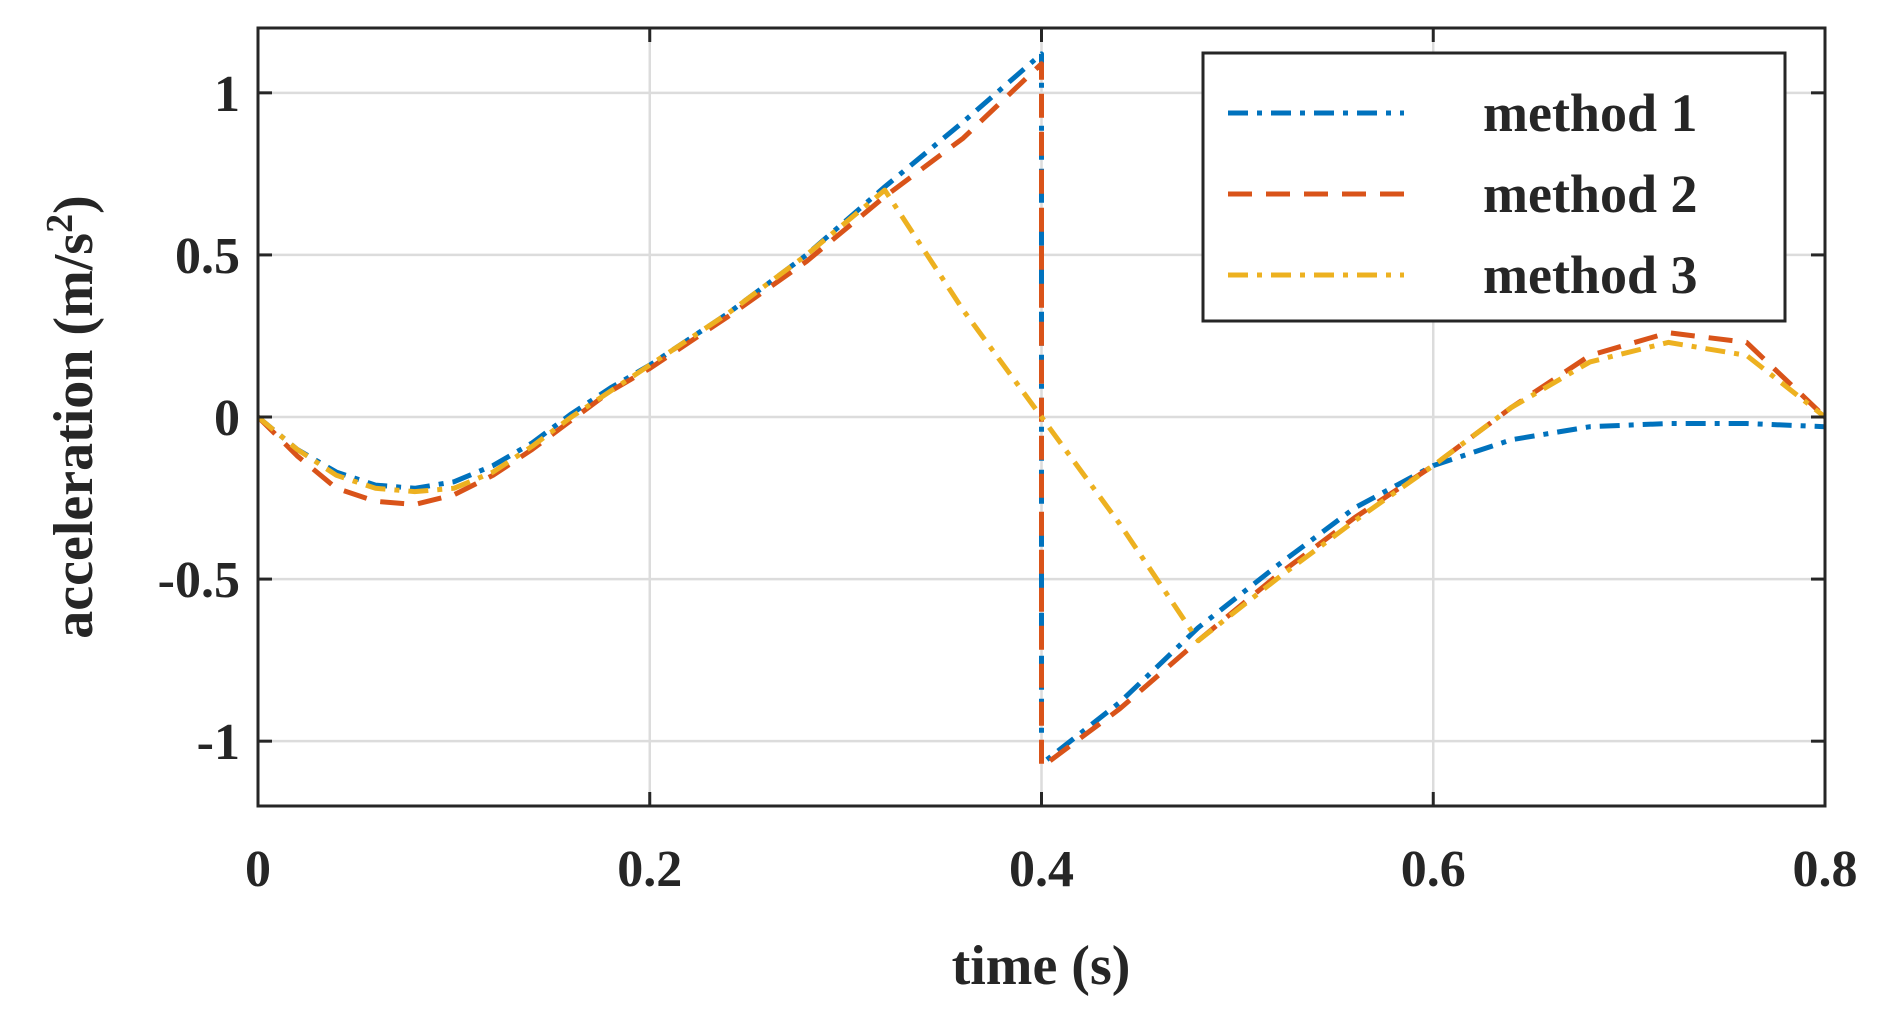 The width and height of the screenshot is (1885, 1026). What do you see at coordinates (1433, 869) in the screenshot?
I see `x-tick-label: 0.6` at bounding box center [1433, 869].